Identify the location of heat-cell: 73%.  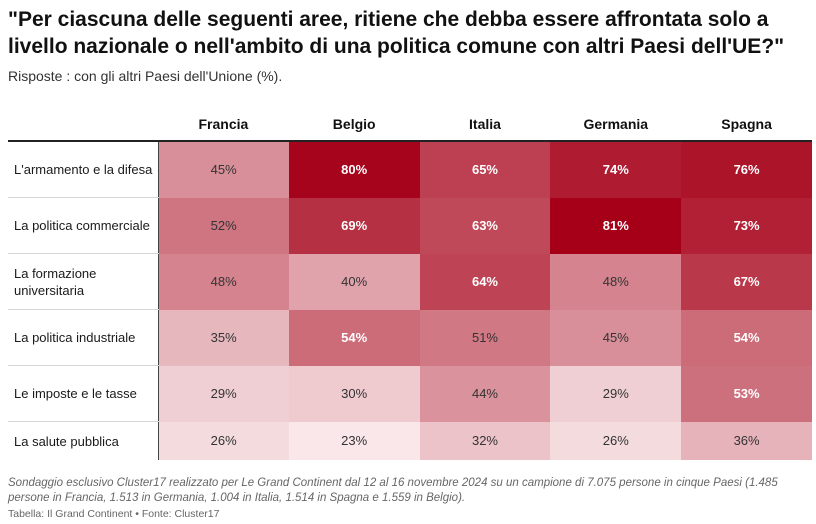
(746, 225).